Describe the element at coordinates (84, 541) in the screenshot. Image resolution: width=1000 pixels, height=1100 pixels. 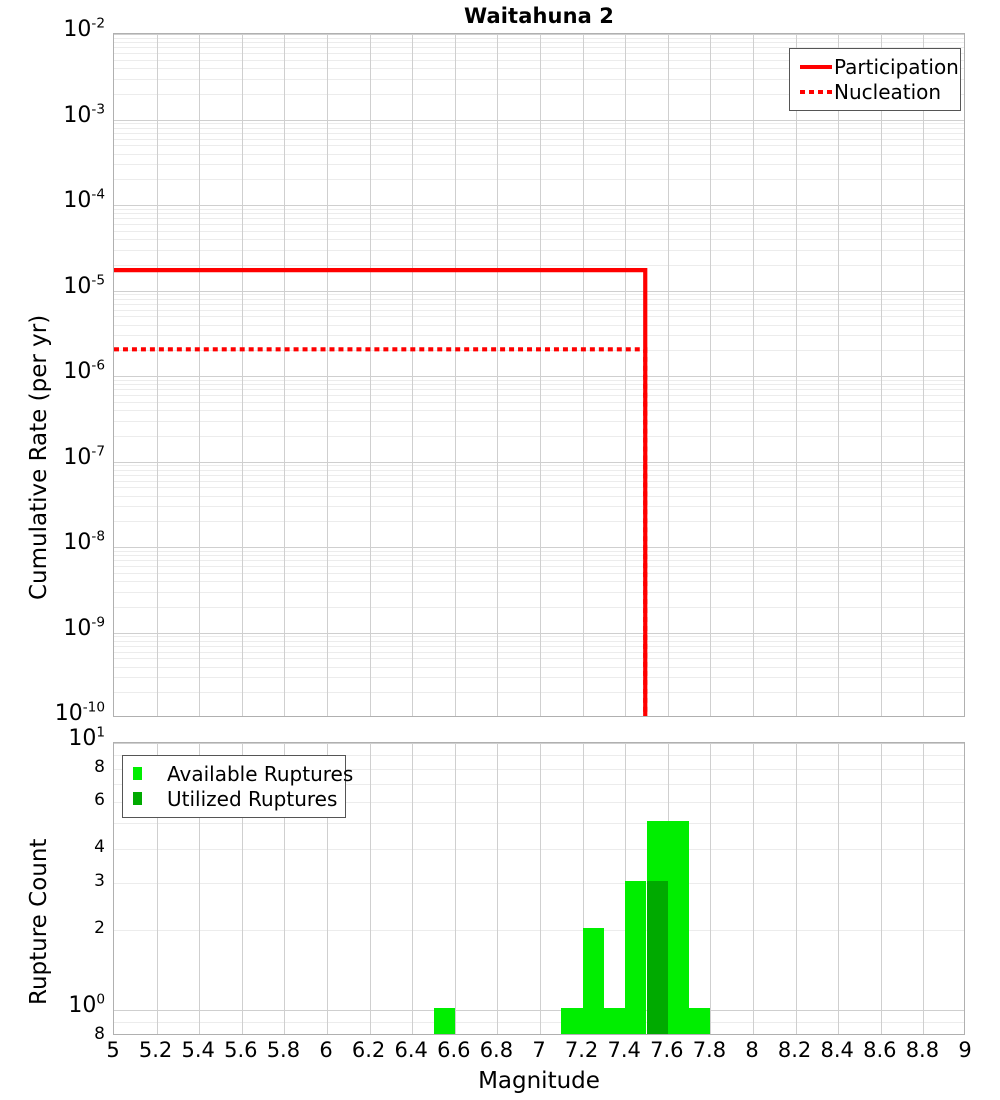
I see `ytick-label: 10⁻⁸` at that location.